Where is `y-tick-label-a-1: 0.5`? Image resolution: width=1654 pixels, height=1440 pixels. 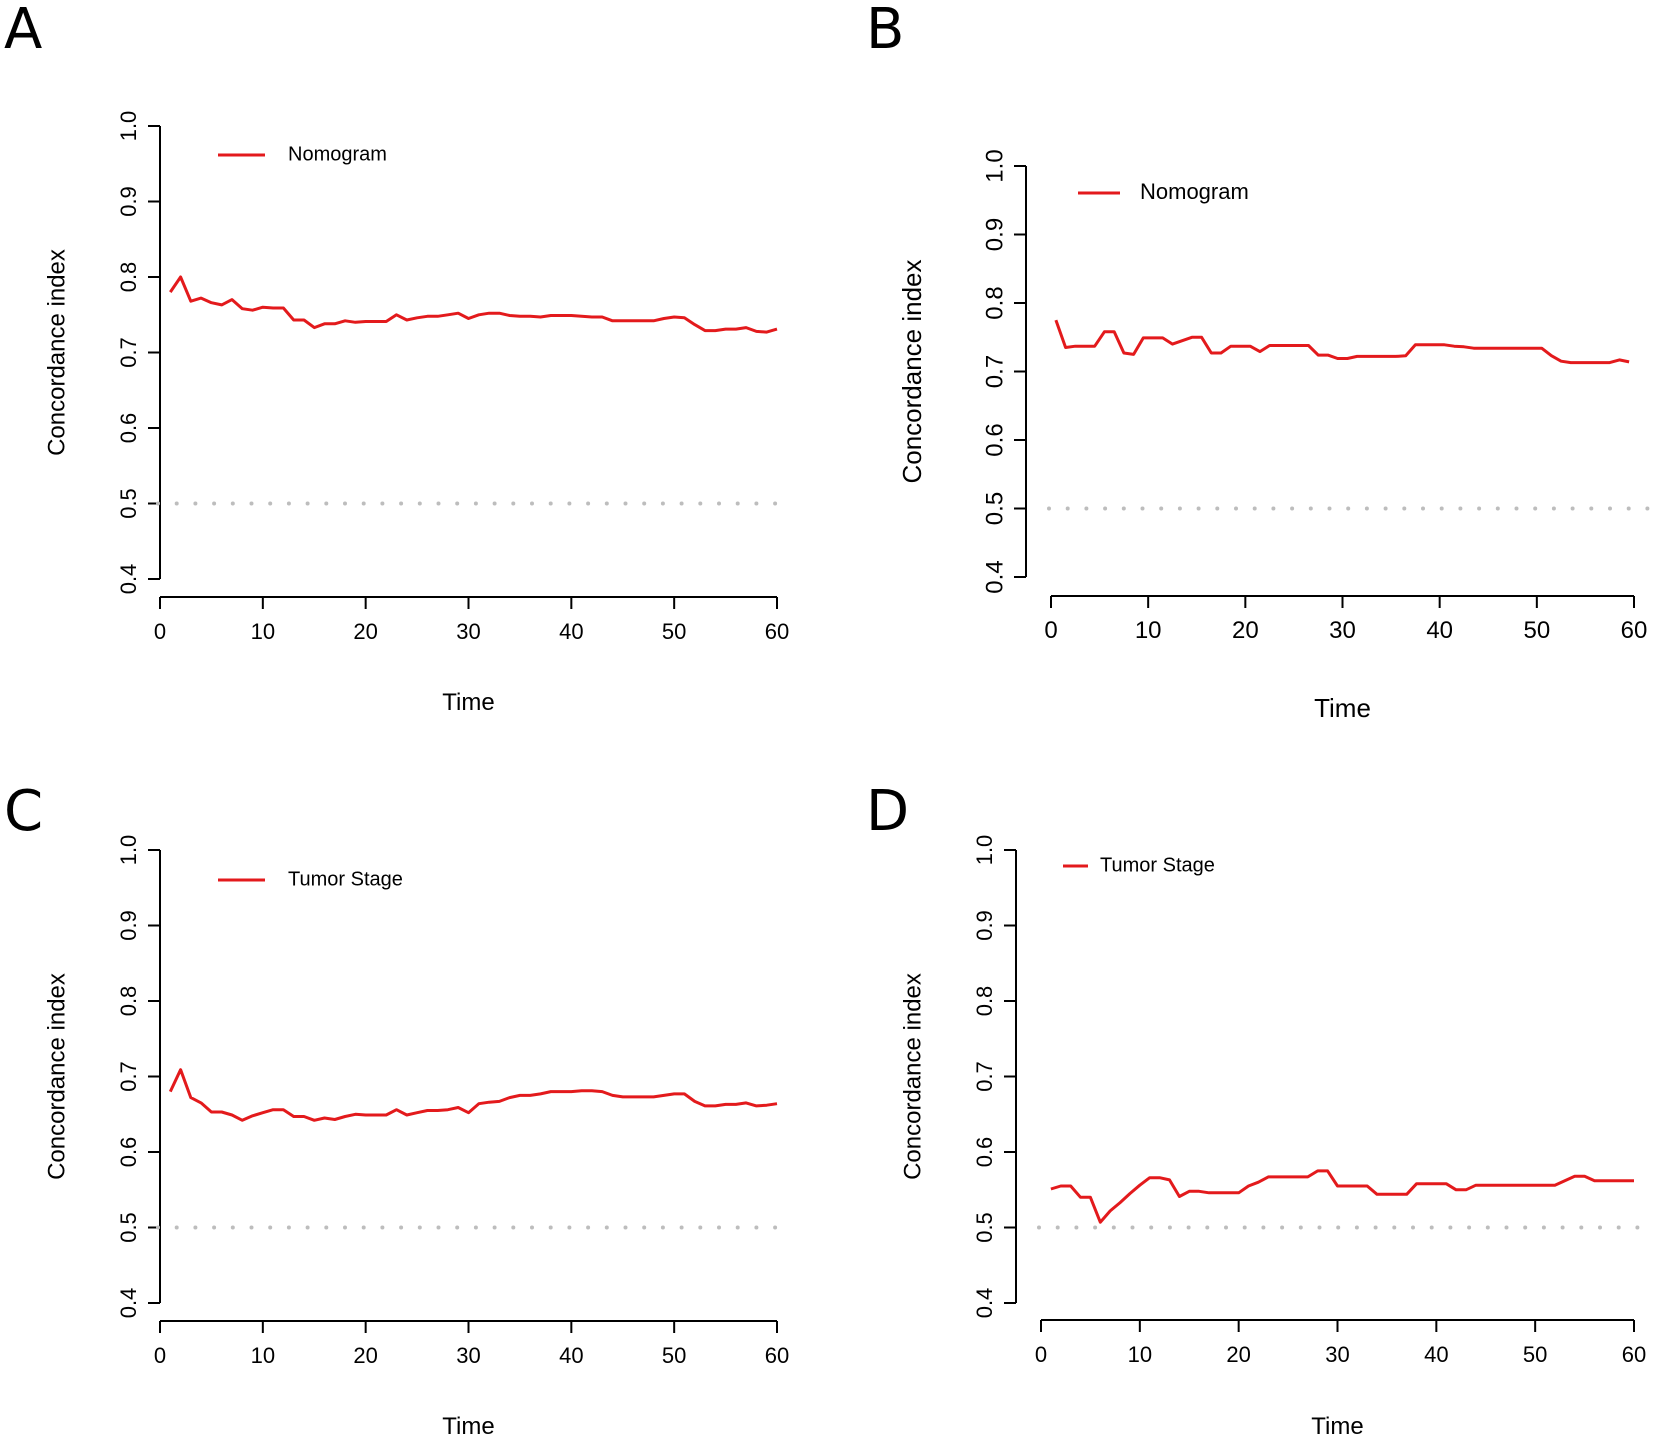 y-tick-label-a-1: 0.5 is located at coordinates (128, 503).